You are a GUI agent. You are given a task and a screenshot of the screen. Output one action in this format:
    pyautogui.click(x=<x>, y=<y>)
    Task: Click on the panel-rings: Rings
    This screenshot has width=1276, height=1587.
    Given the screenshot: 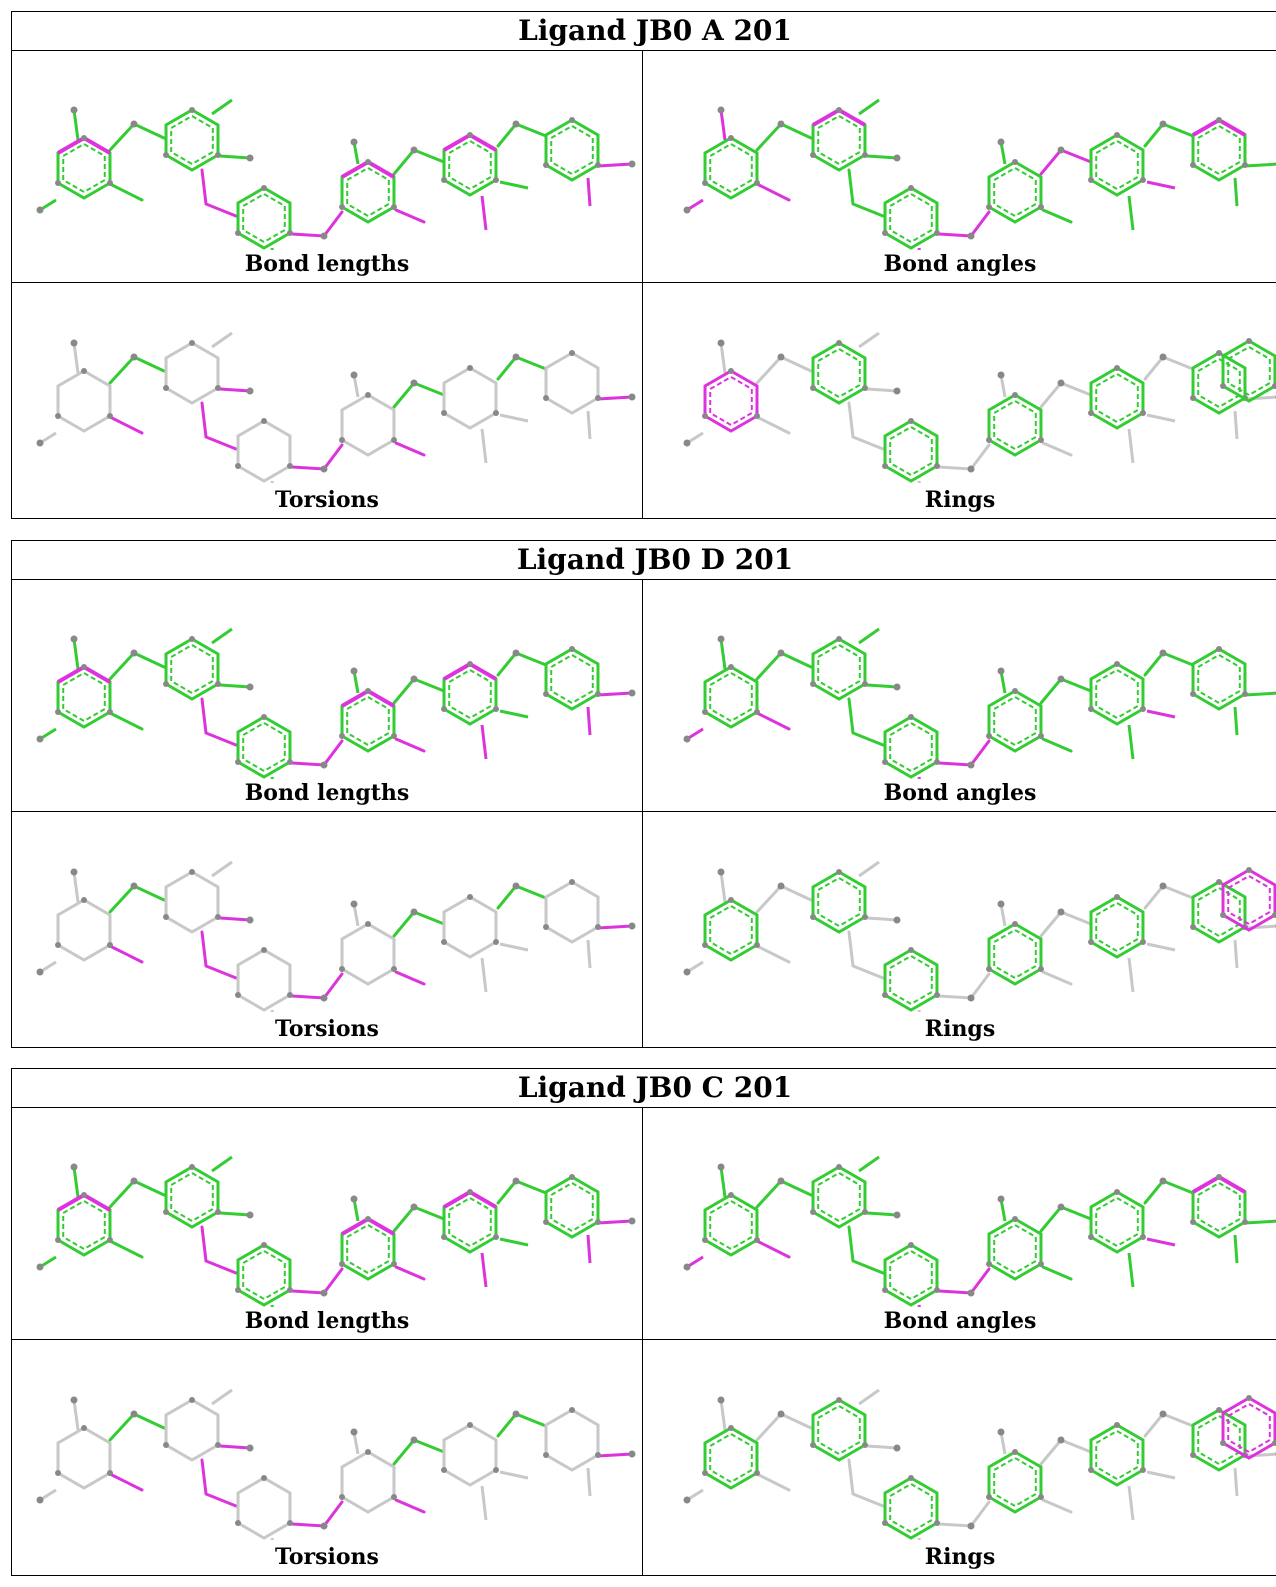 What is the action you would take?
    pyautogui.click(x=959, y=929)
    